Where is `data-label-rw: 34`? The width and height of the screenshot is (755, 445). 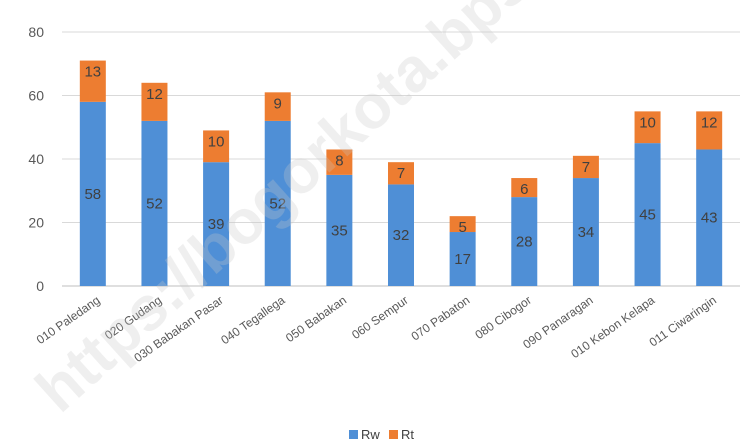
data-label-rw: 34 is located at coordinates (586, 232).